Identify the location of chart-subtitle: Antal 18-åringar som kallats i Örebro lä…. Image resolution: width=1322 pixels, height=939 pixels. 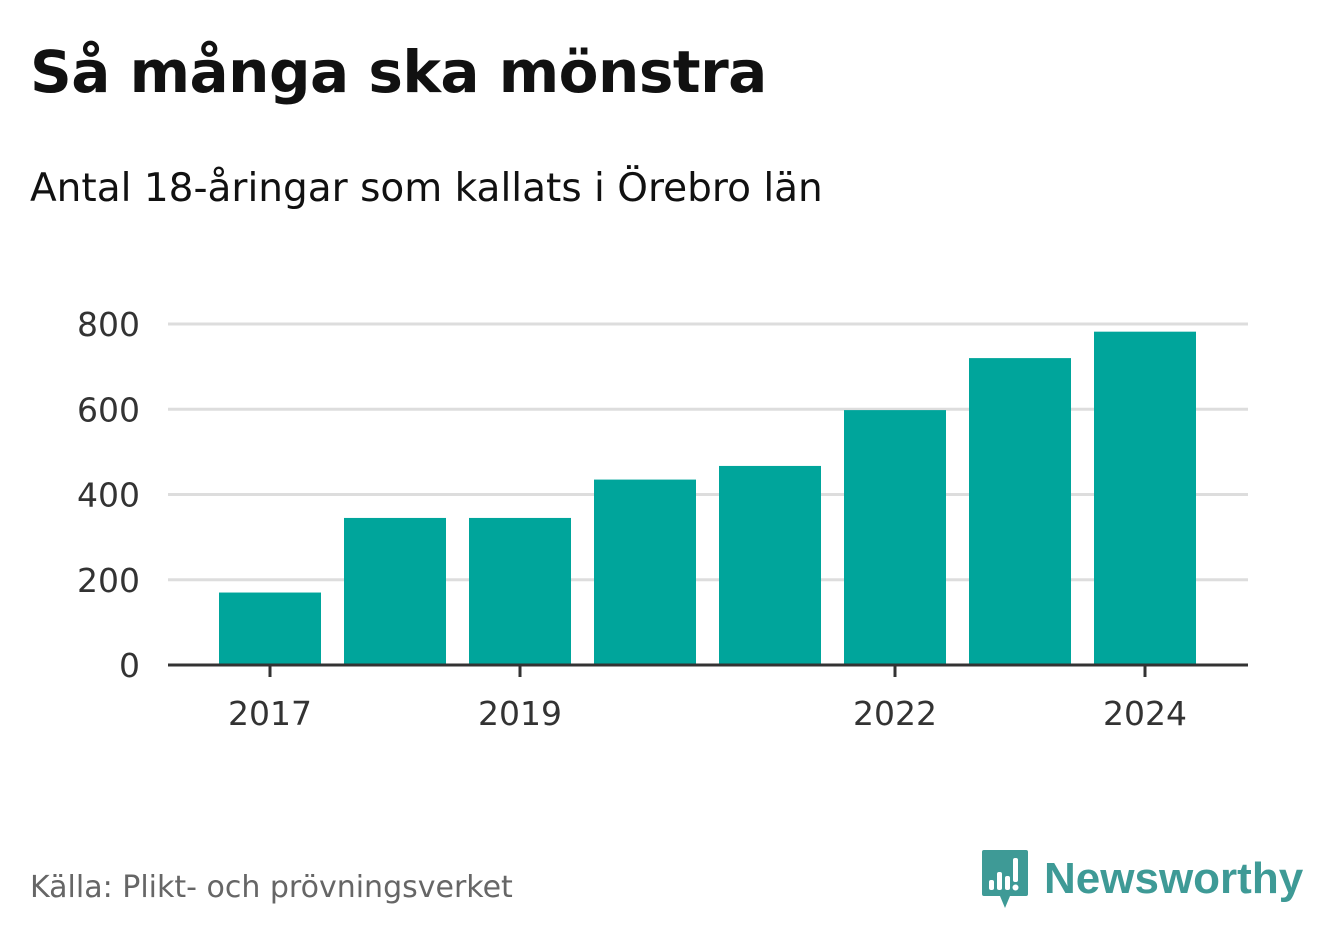
(426, 188).